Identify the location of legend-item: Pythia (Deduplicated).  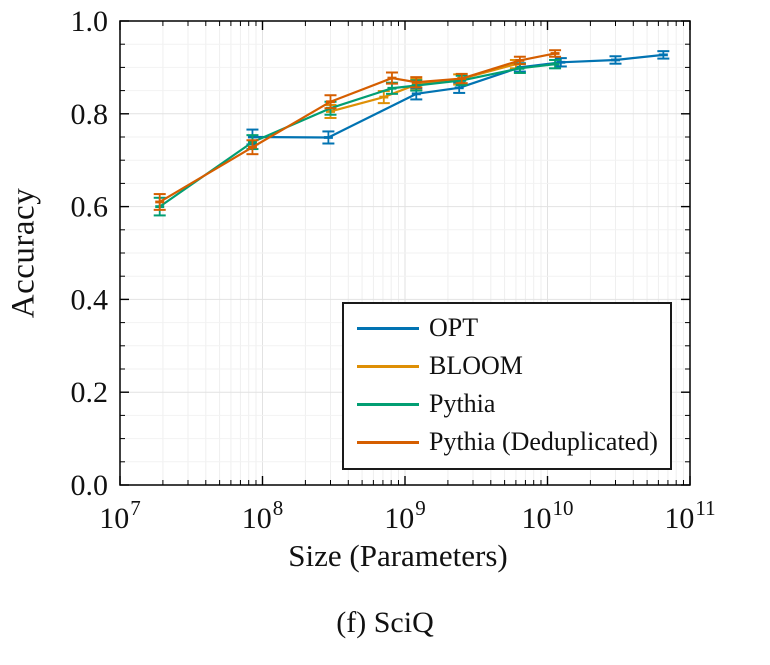
(513, 442).